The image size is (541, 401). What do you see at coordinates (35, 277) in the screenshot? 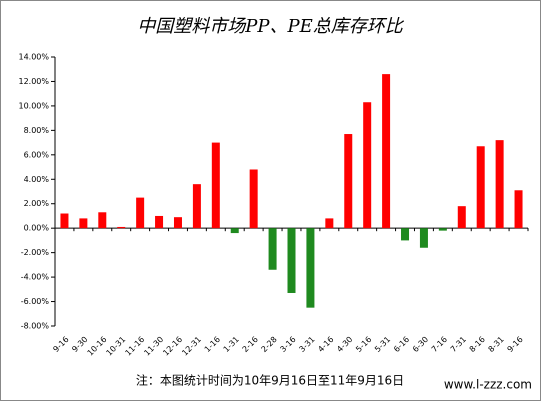
I see `y-tick-label: -4.00%` at bounding box center [35, 277].